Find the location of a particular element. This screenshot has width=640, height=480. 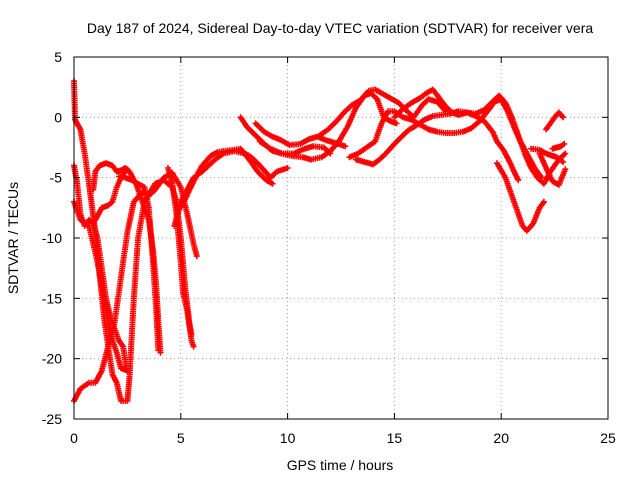

series-marks-arc-g is located at coordinates (138, 263).